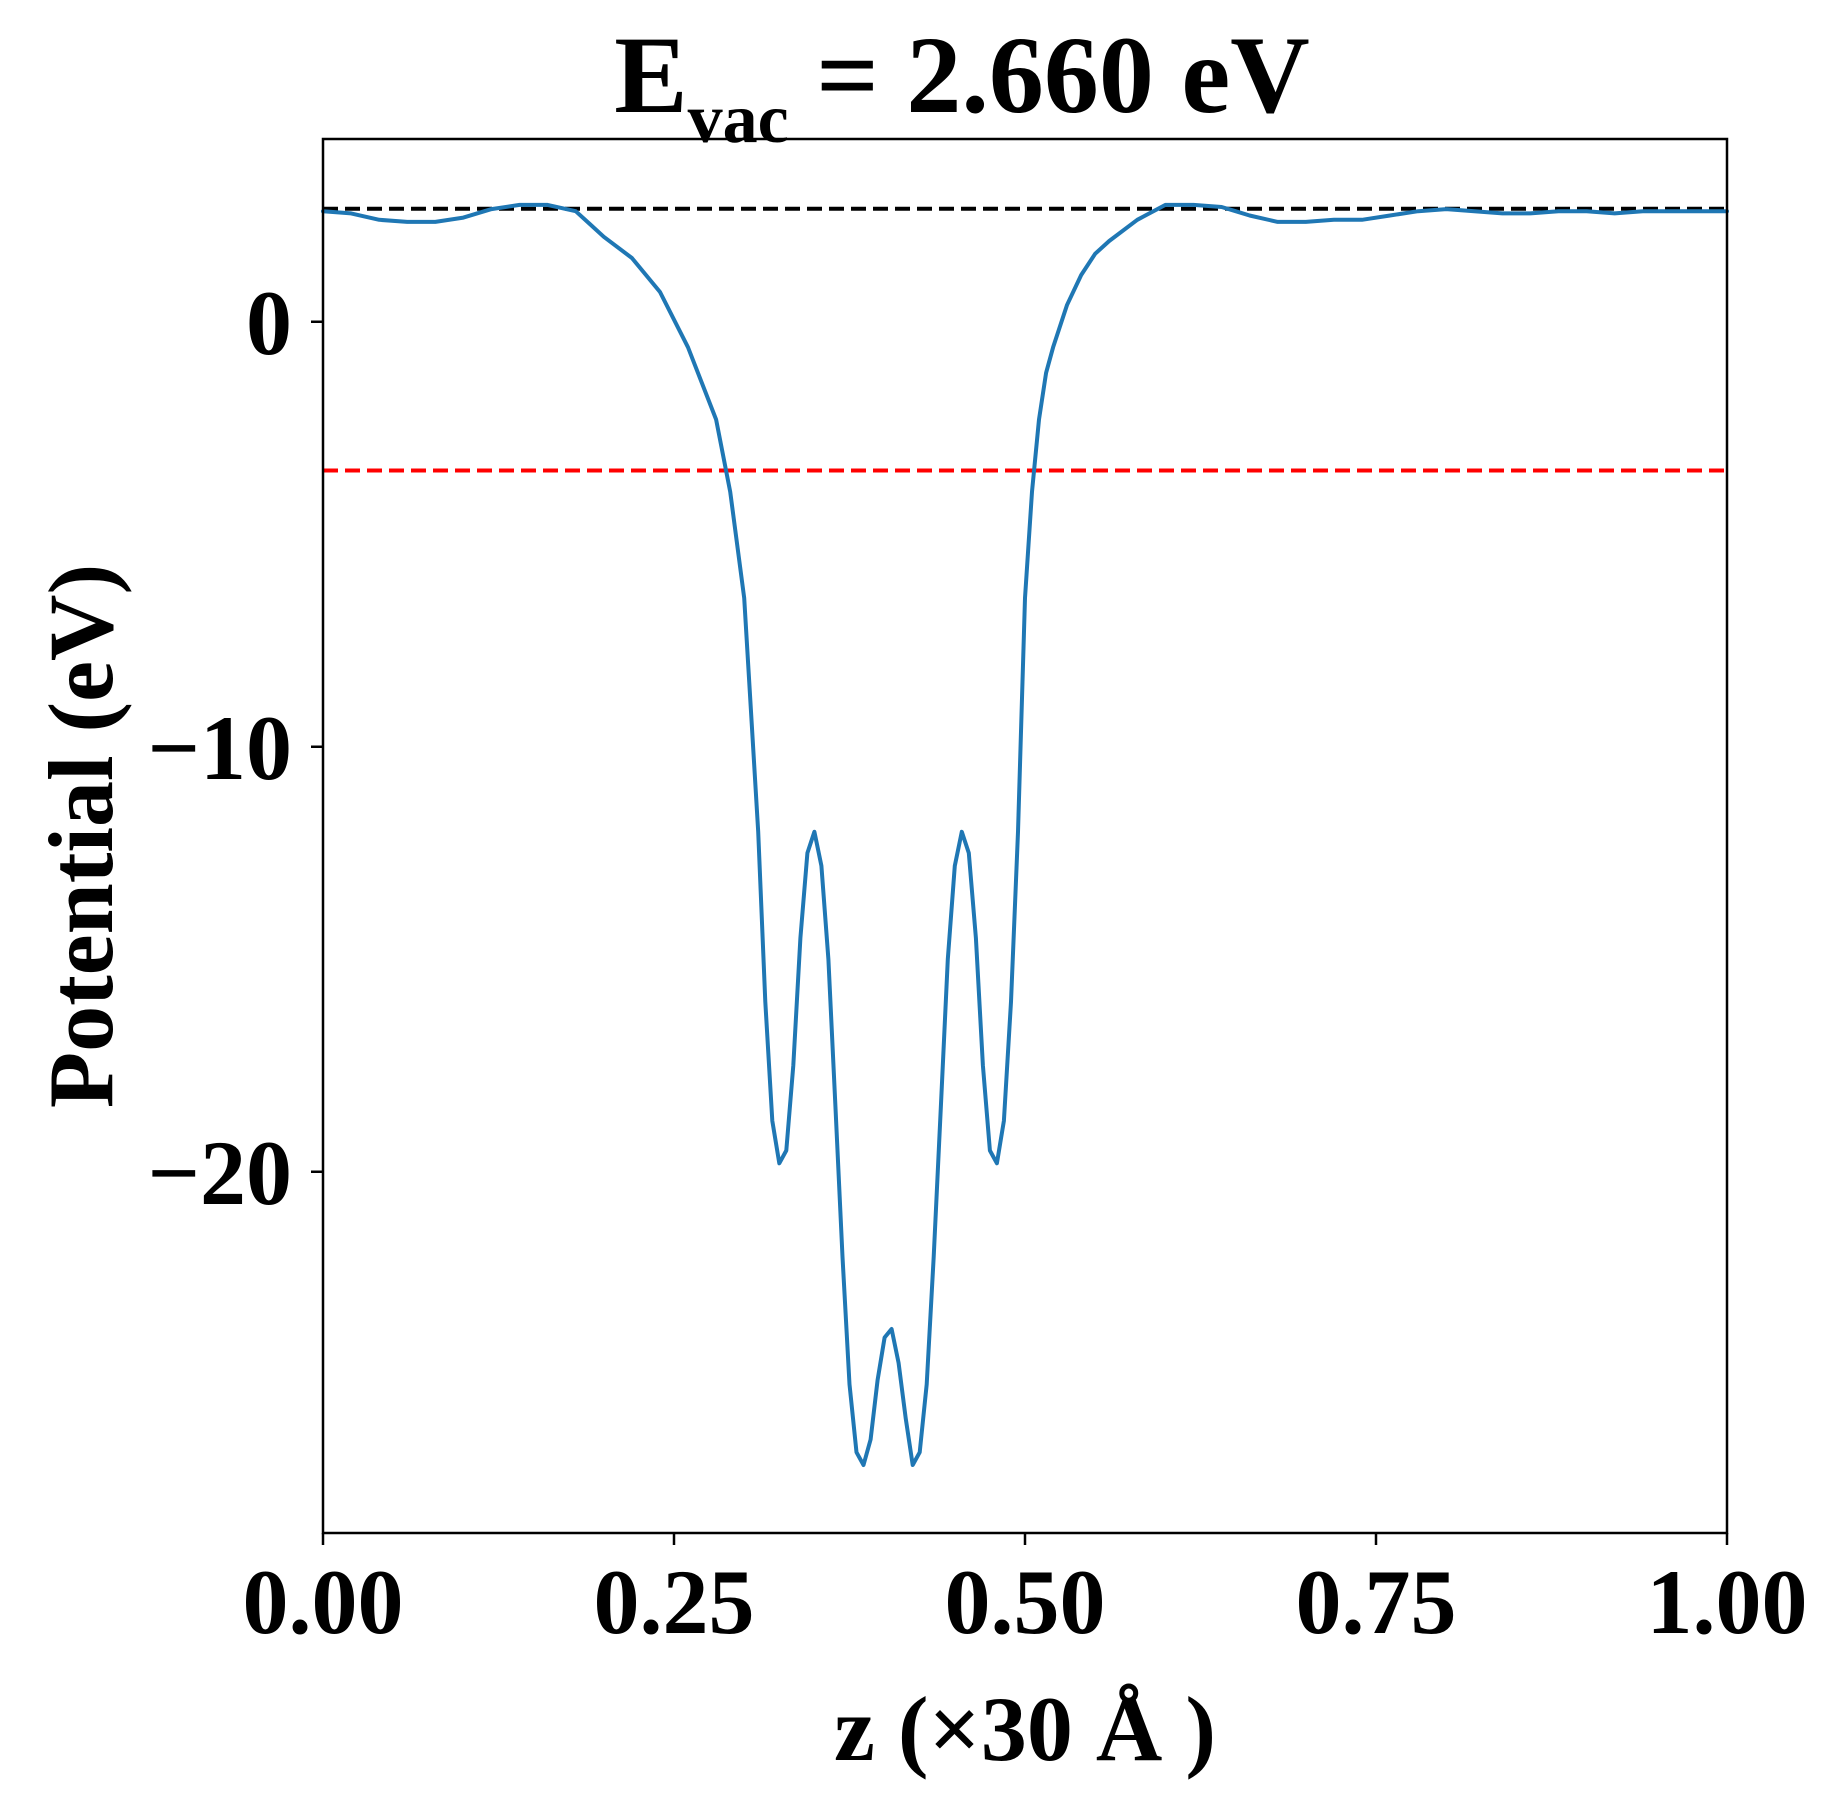 This screenshot has width=1833, height=1794. Describe the element at coordinates (220, 748) in the screenshot. I see `y-tick-label: −10` at that location.